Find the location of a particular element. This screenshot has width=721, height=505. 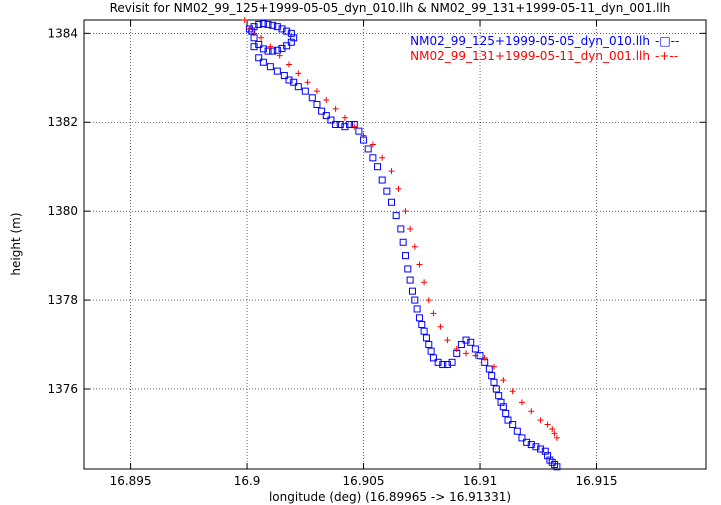

x-axis-title: longitude (deg) (16.89965 -> 16.91331) is located at coordinates (390, 497).